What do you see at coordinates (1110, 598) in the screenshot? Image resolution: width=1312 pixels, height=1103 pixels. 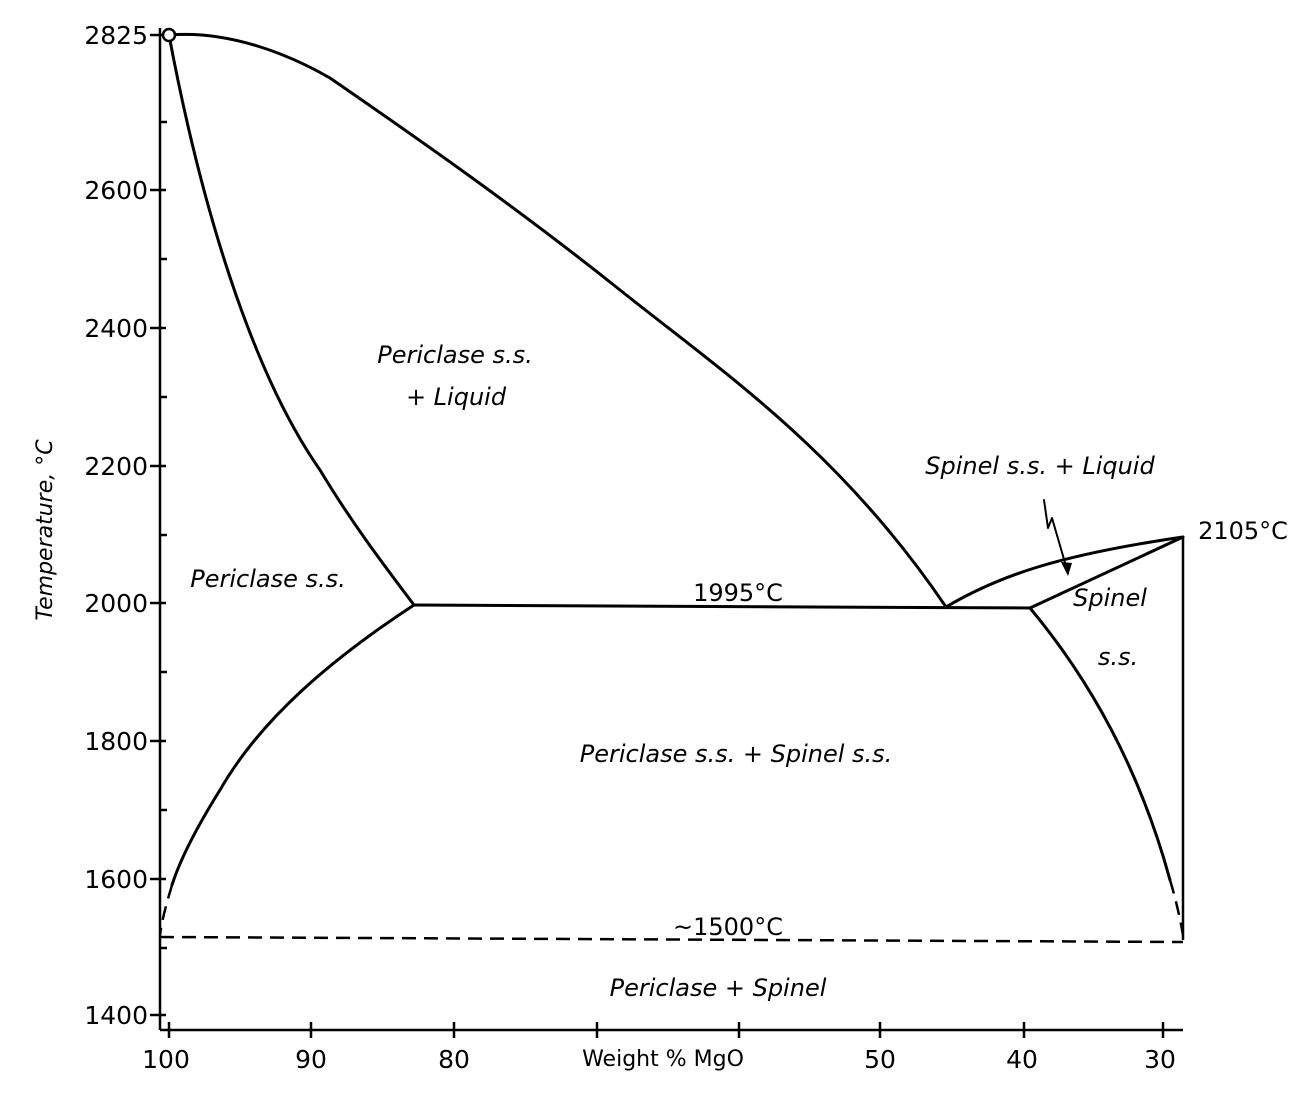 I see `region-label-spinel-ss-1: Spinel` at bounding box center [1110, 598].